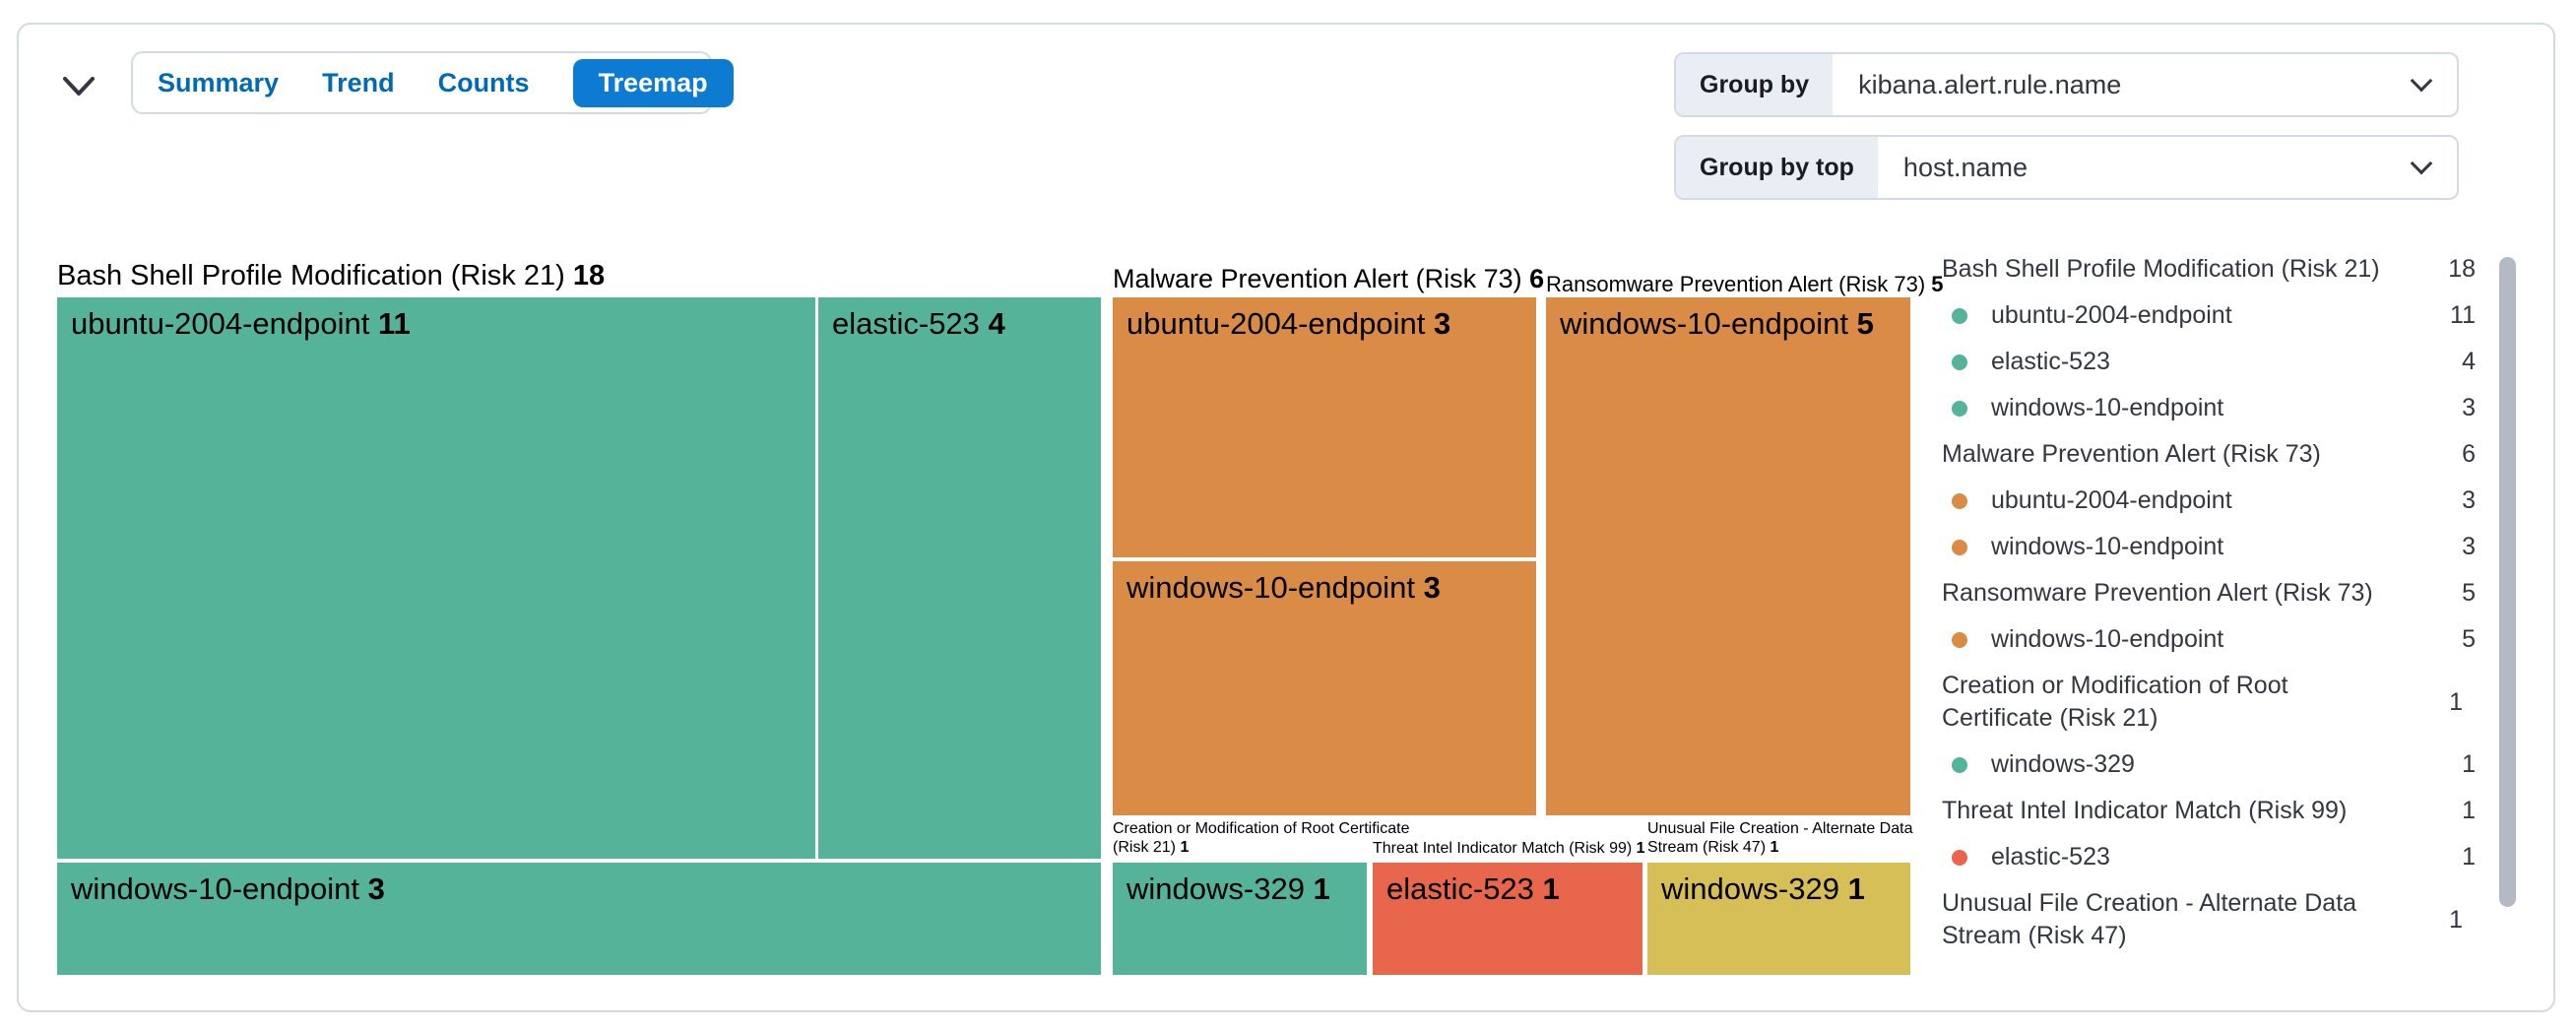  Describe the element at coordinates (2209, 593) in the screenshot. I see `legend-group-row: Ransomware Prevention Alert (Risk 73) 5` at that location.